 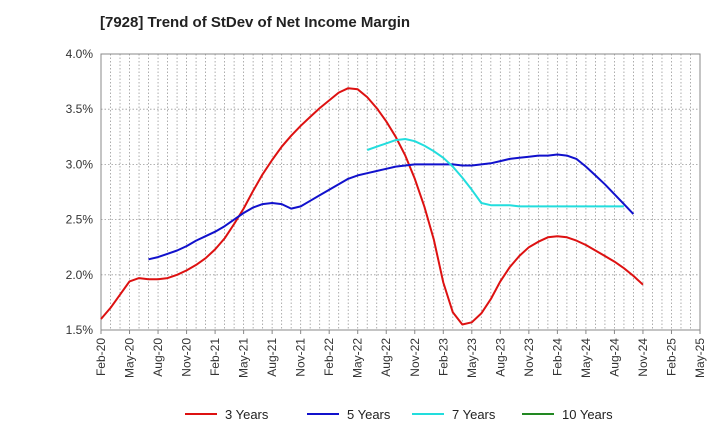 What do you see at coordinates (700, 358) in the screenshot?
I see `x-tick-label: May-25` at bounding box center [700, 358].